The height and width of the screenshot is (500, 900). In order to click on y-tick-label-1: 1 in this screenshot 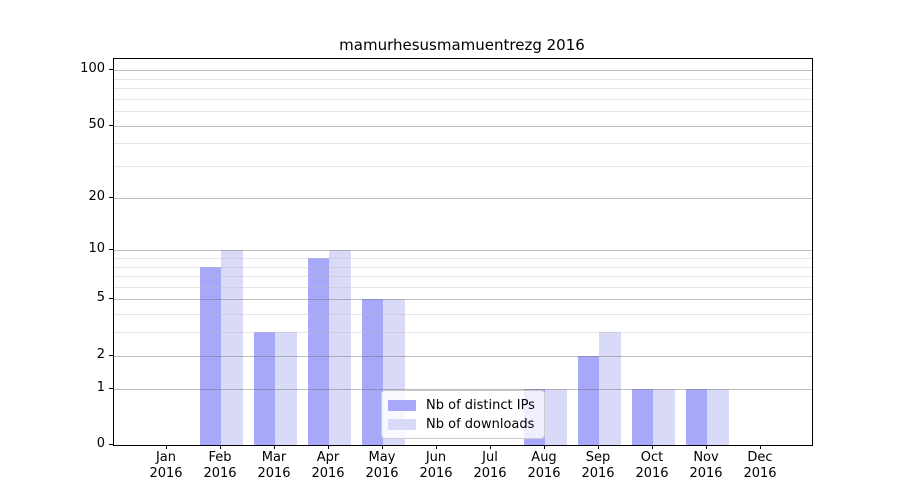, I will do `click(100, 387)`.